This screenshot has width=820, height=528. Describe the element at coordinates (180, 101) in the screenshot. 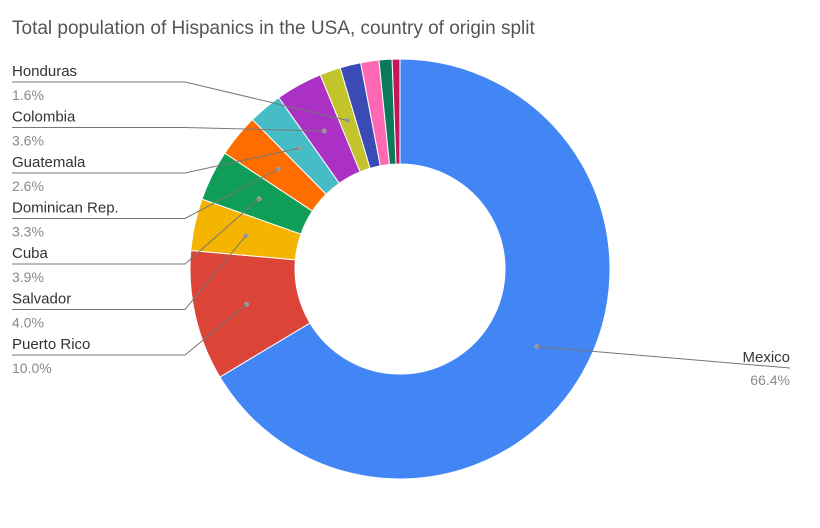

I see `leader-line-honduras` at that location.